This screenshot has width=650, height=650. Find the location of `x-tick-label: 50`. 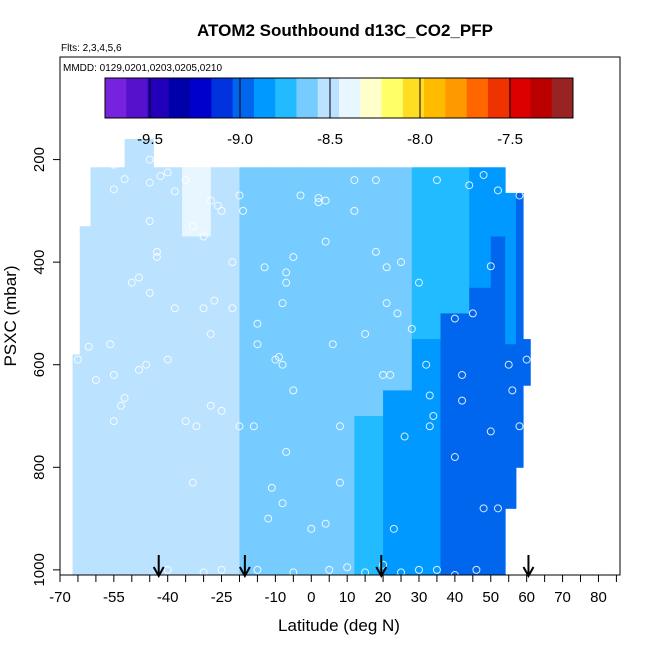

x-tick-label: 50 is located at coordinates (490, 597).